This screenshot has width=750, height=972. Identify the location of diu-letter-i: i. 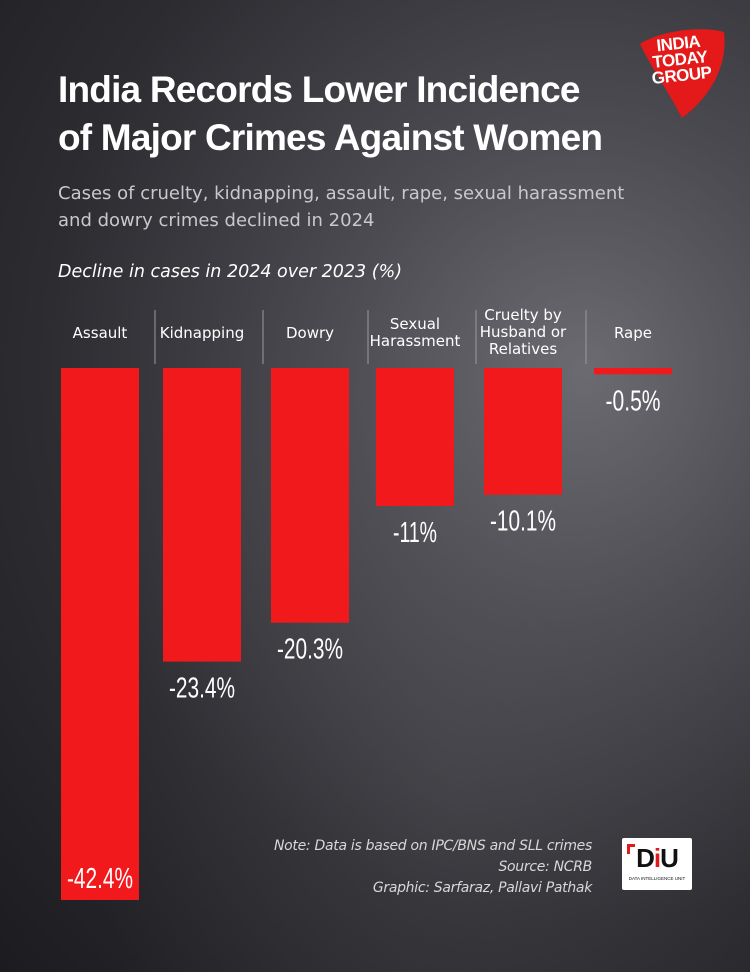
(657, 858).